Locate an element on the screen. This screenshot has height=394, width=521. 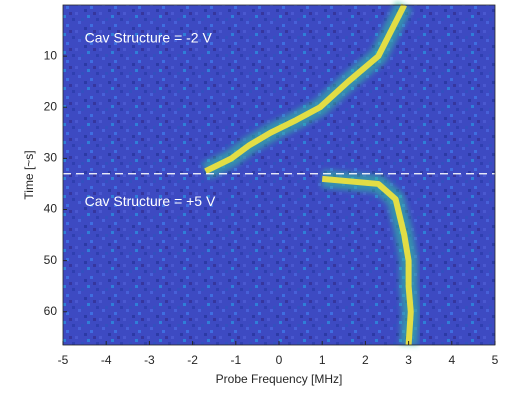
x-tick-label: 0 is located at coordinates (279, 360).